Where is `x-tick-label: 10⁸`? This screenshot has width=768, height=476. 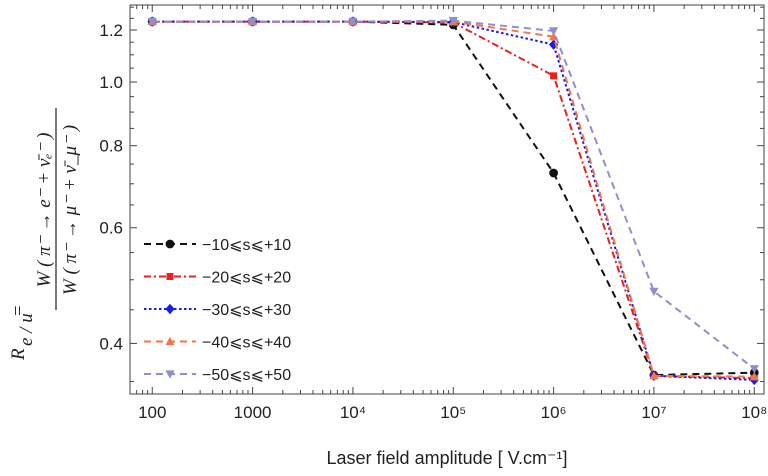 x-tick-label: 10⁸ is located at coordinates (754, 412).